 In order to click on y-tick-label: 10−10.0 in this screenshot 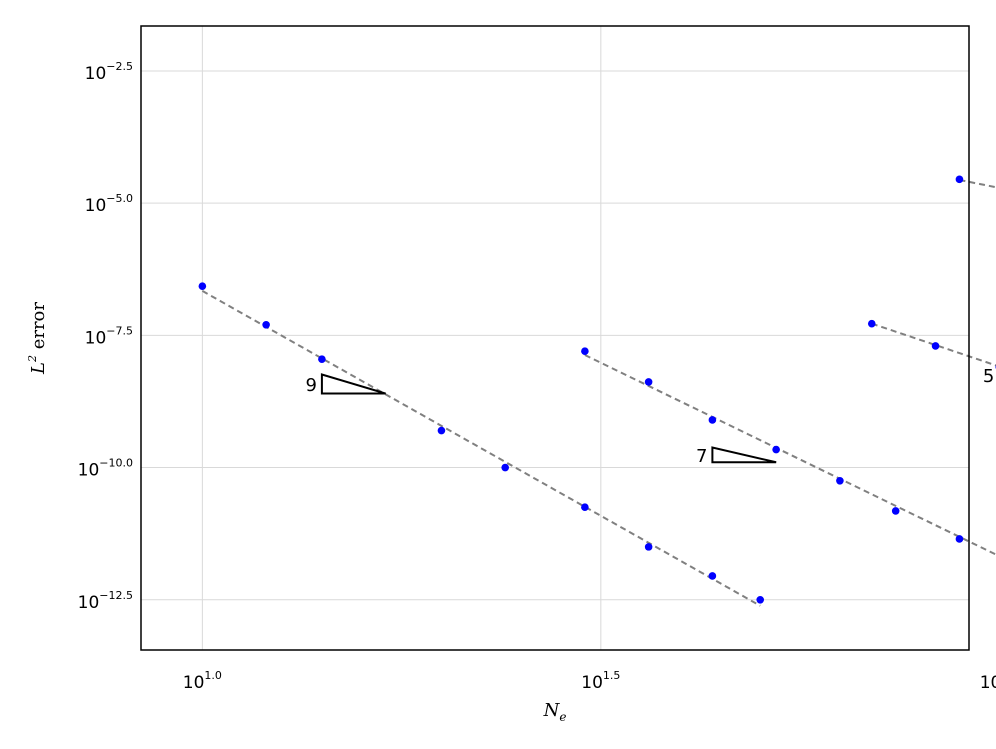, I will do `click(105, 469)`.